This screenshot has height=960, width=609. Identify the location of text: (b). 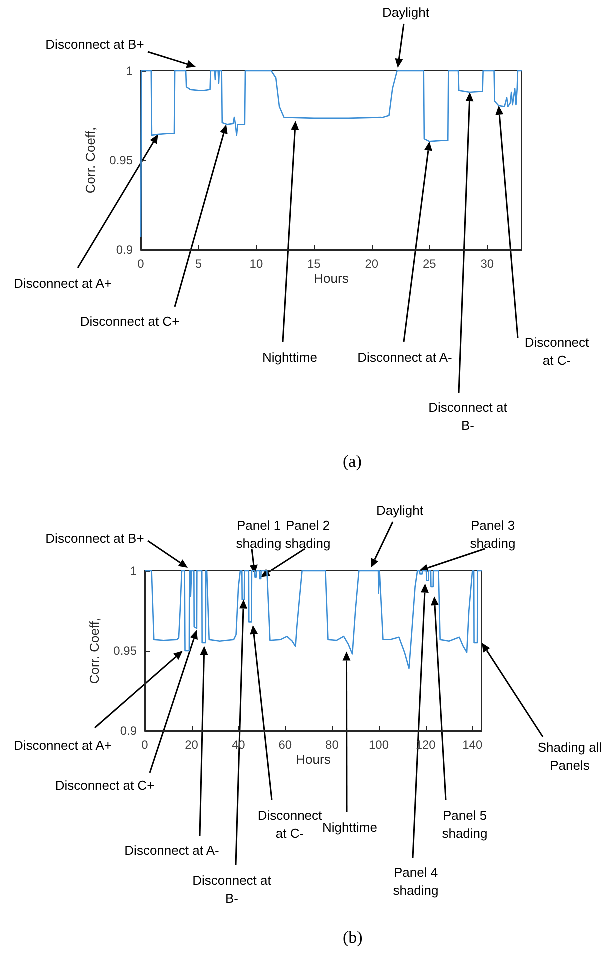
(353, 937).